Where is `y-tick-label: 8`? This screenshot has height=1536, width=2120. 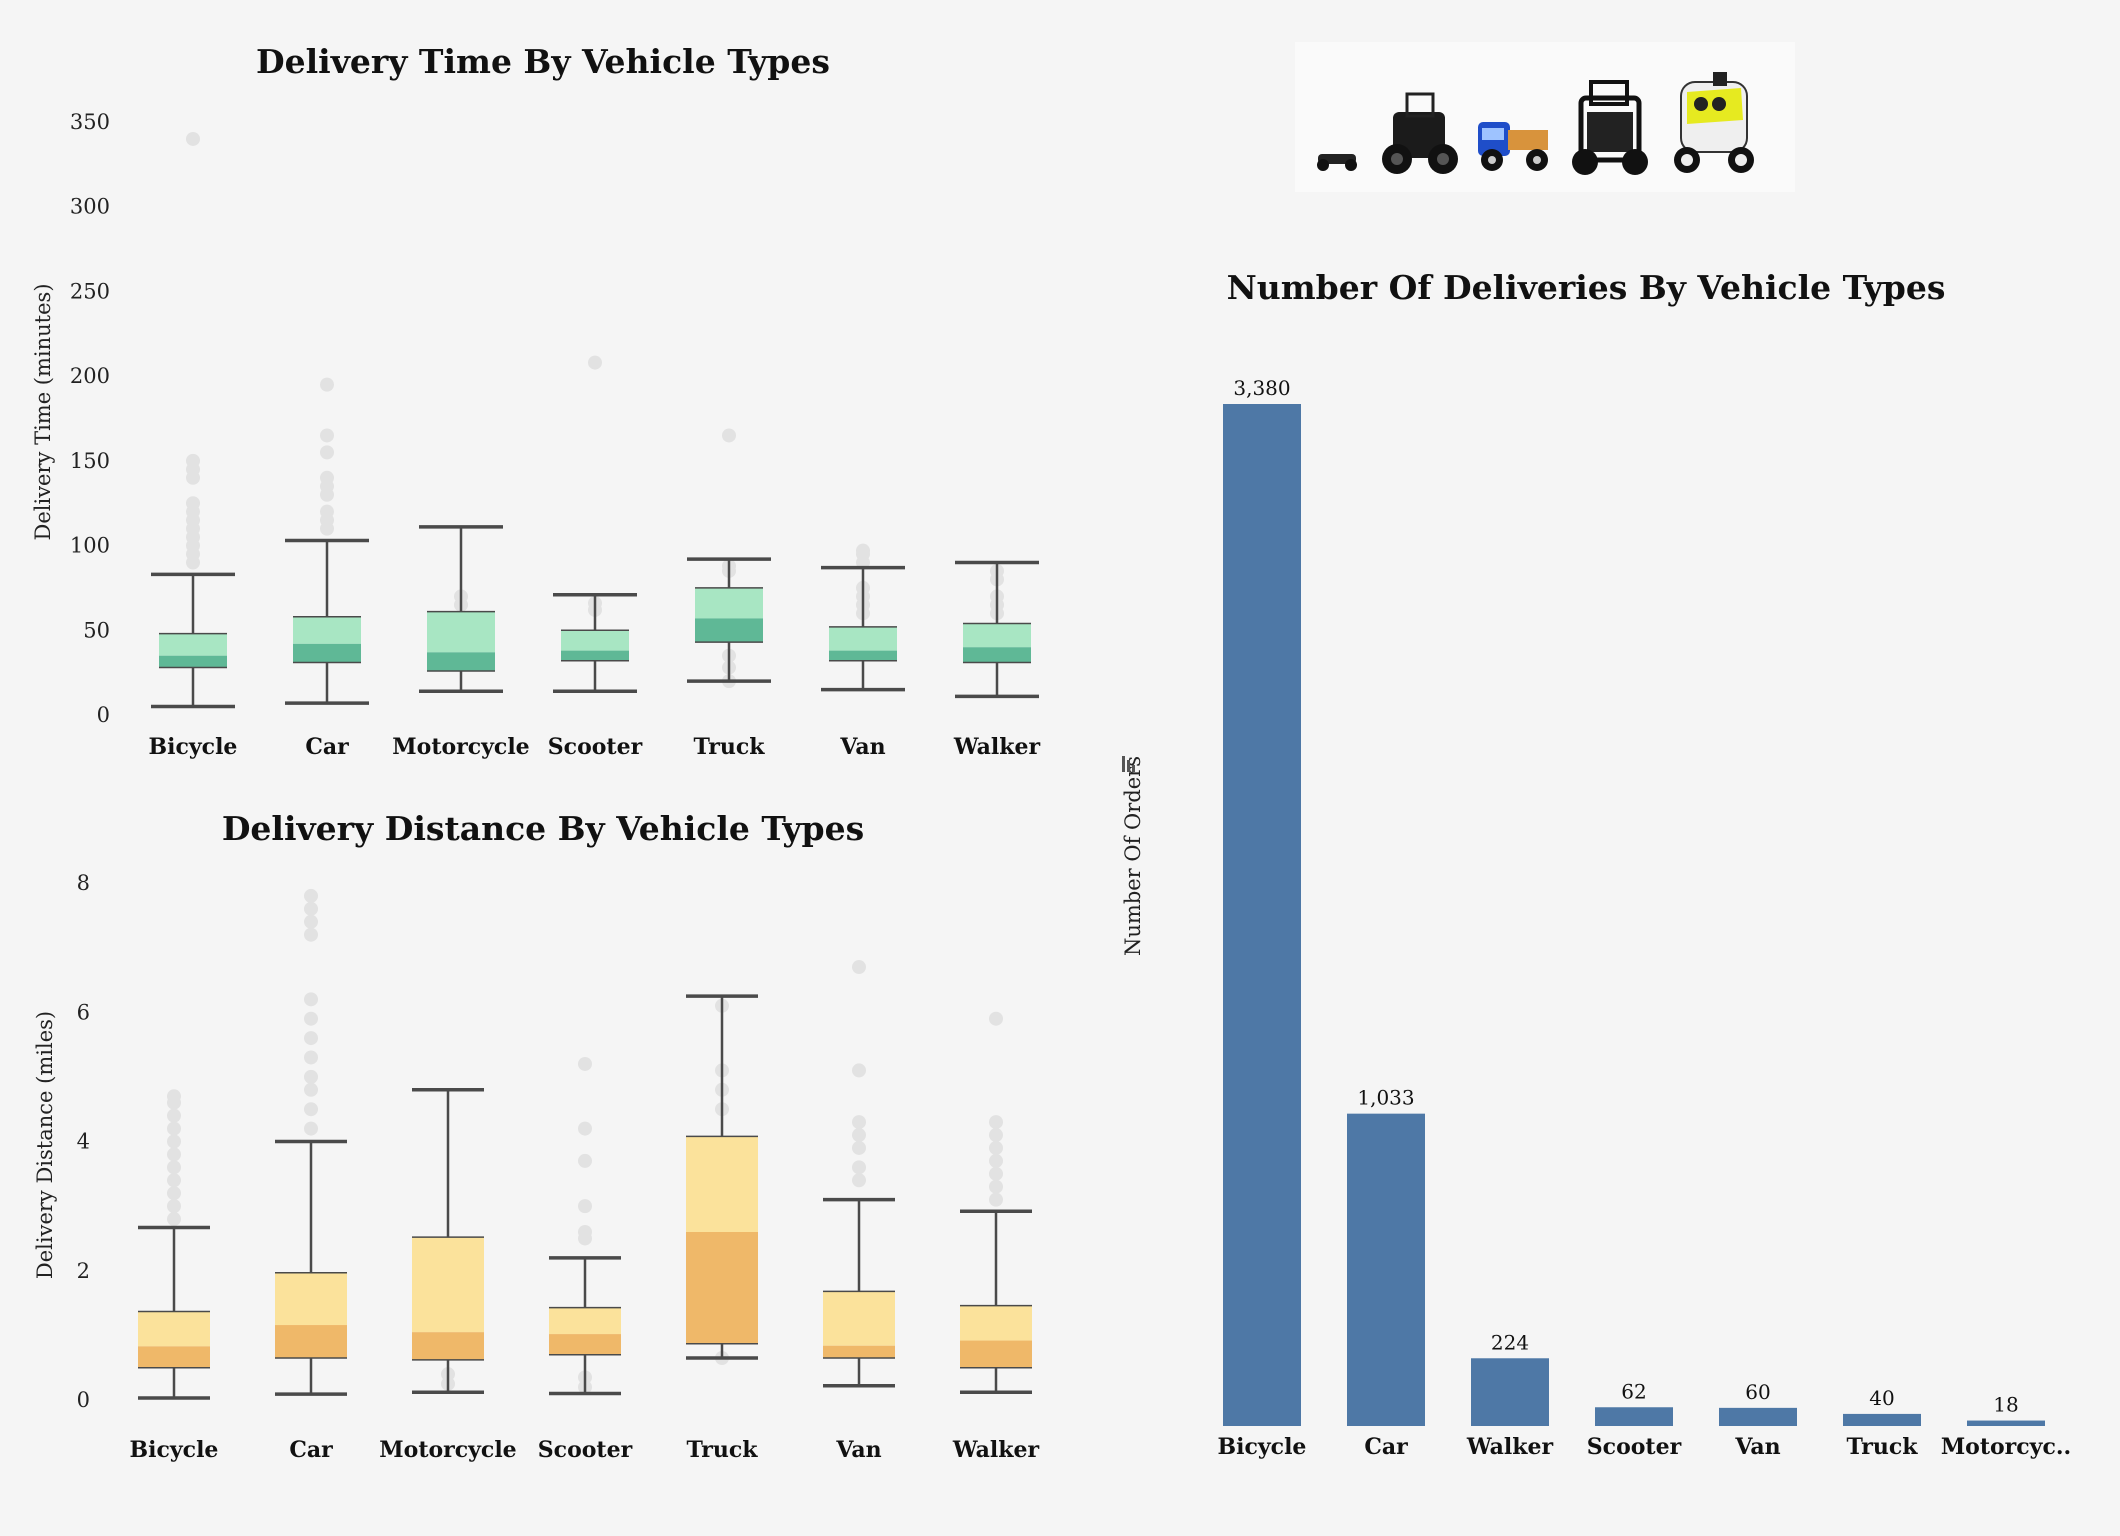 y-tick-label: 8 is located at coordinates (83, 883).